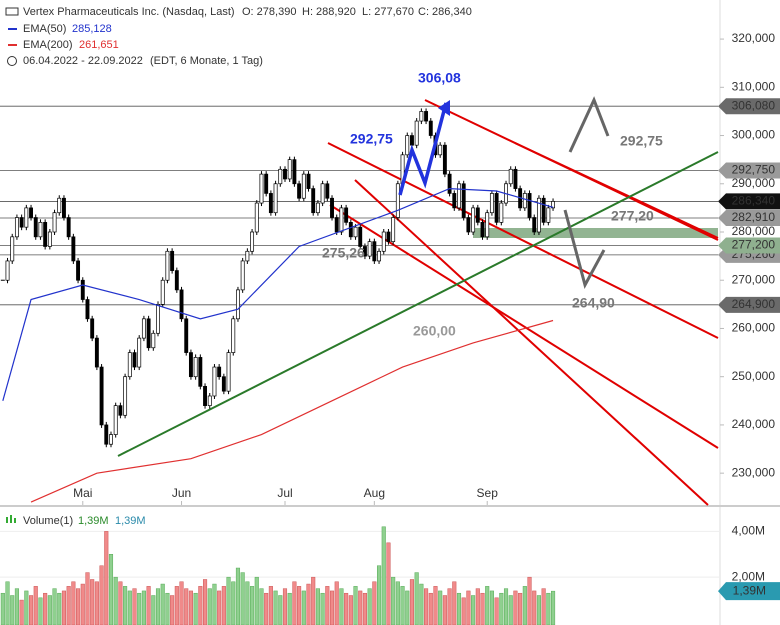 Image resolution: width=780 pixels, height=625 pixels. What do you see at coordinates (595, 233) in the screenshot?
I see `support-zone` at bounding box center [595, 233].